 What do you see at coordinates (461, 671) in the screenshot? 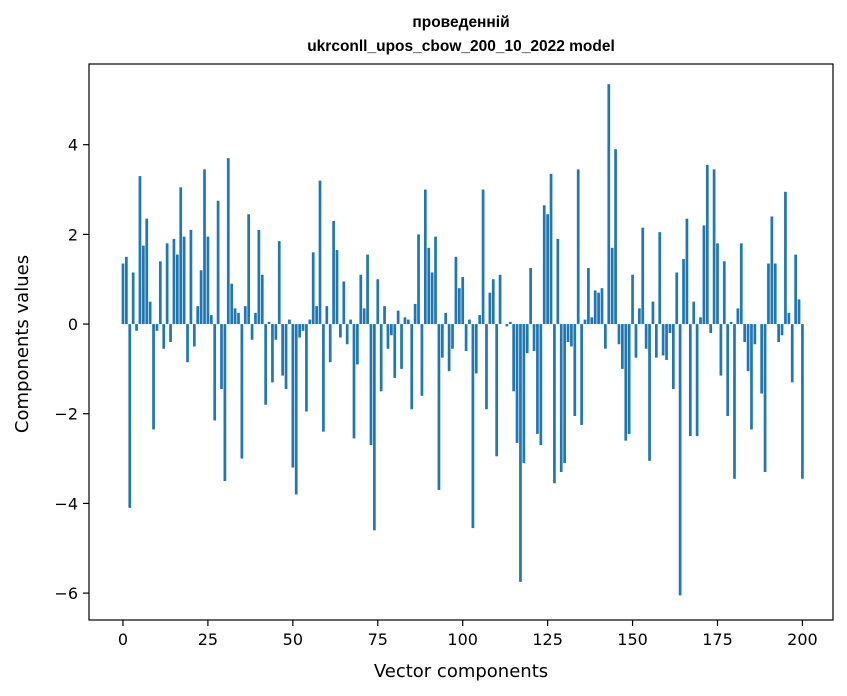
I see `x-axis-label: Vector components` at bounding box center [461, 671].